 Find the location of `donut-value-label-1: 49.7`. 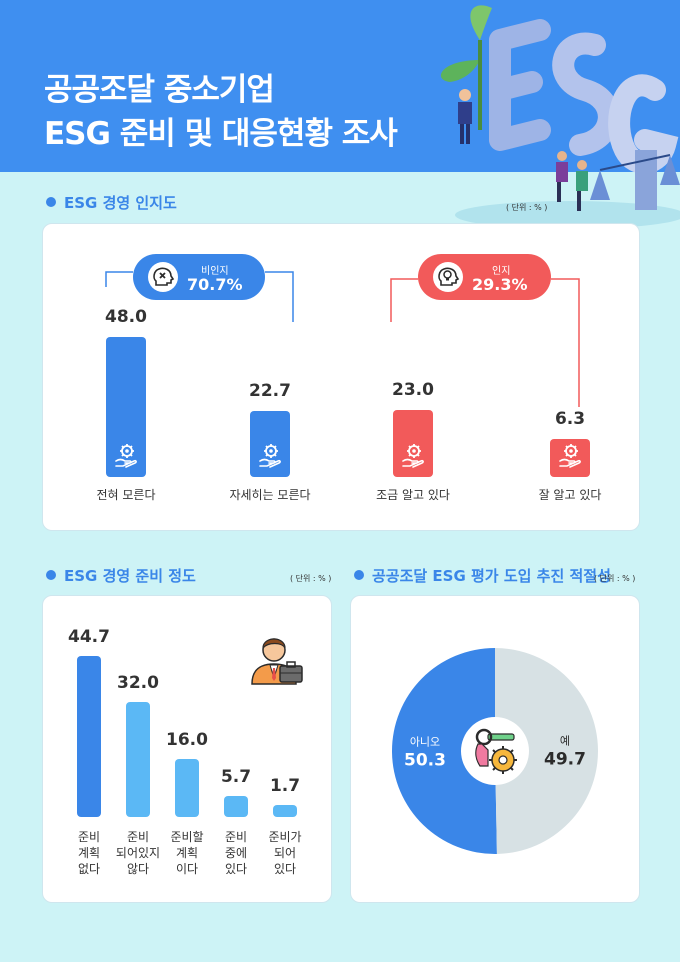

donut-value-label-1: 49.7 is located at coordinates (565, 759).